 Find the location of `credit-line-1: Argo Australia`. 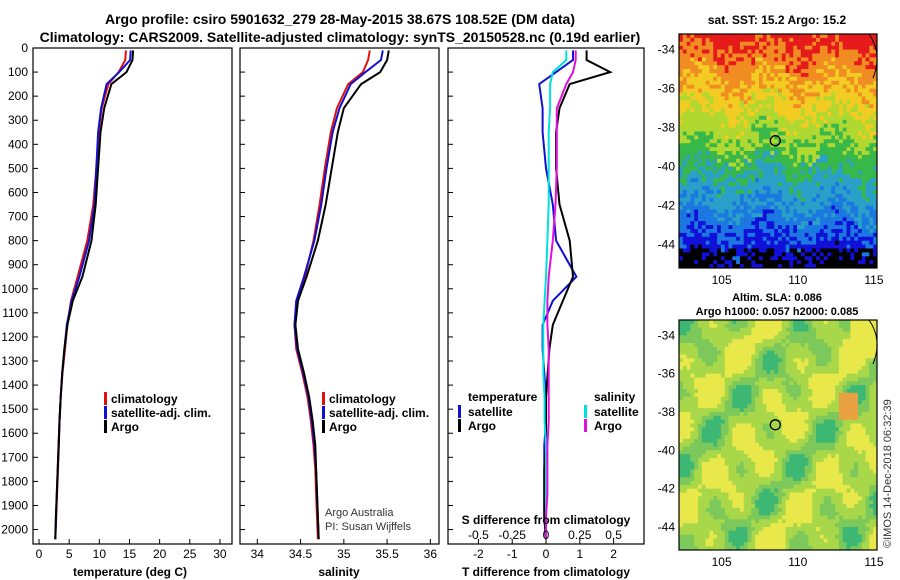

credit-line-1: Argo Australia is located at coordinates (359, 513).